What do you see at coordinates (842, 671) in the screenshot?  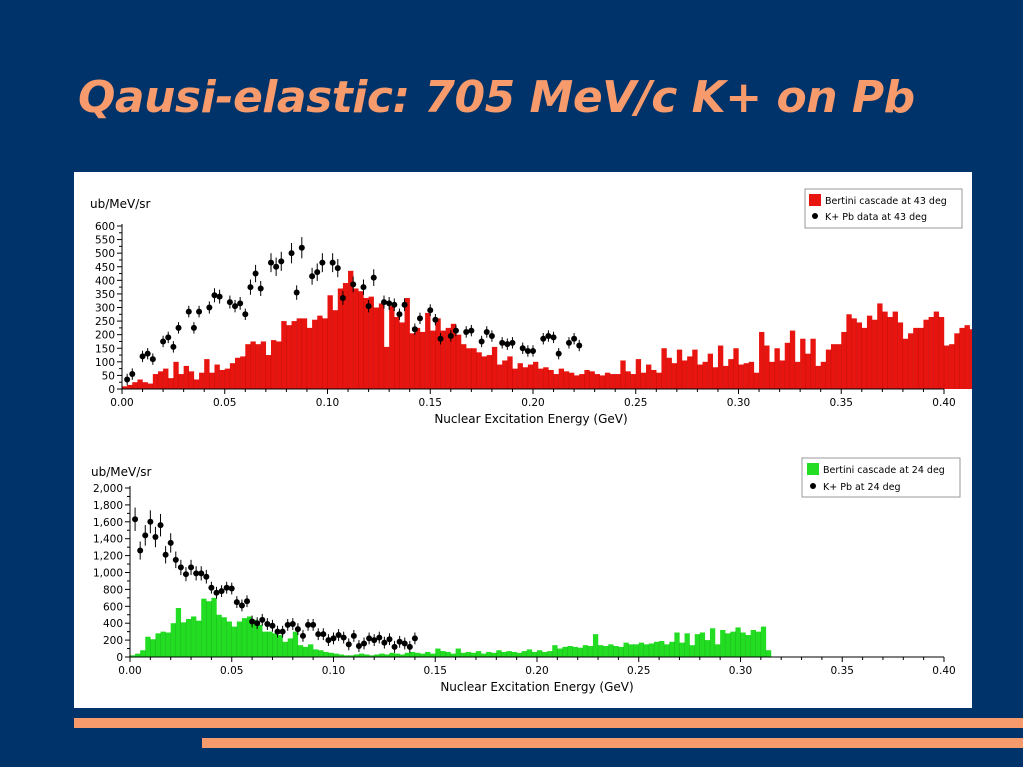 I see `chart-bottom-xtick-label: 0.35` at bounding box center [842, 671].